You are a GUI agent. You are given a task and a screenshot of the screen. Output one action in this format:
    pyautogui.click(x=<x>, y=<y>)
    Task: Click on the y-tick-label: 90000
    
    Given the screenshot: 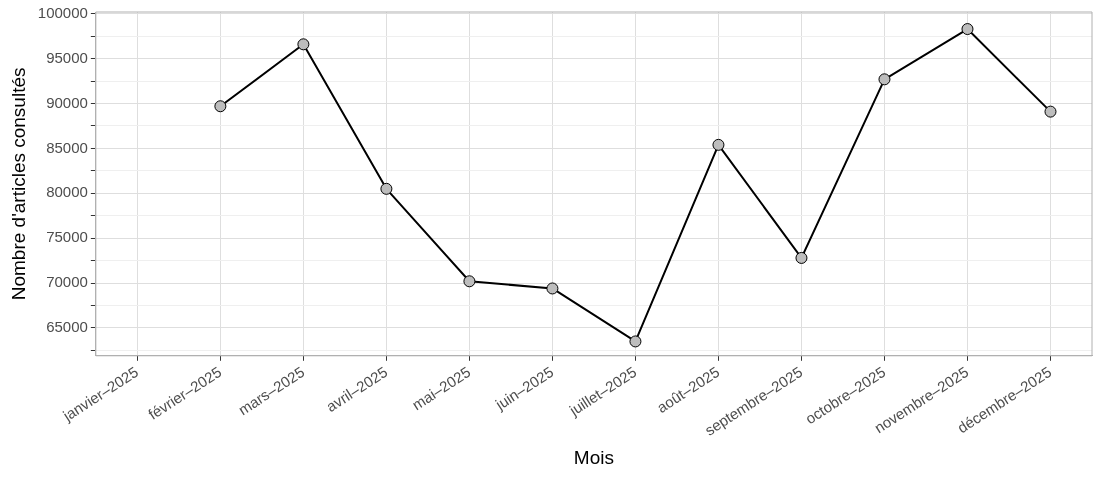 What is the action you would take?
    pyautogui.click(x=67, y=102)
    